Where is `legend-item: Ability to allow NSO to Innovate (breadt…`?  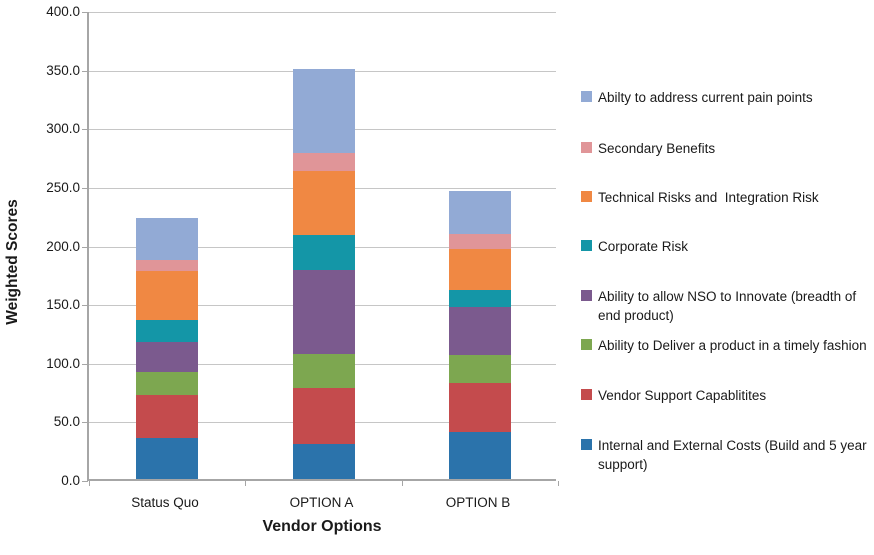 legend-item: Ability to allow NSO to Innovate (breadt… is located at coordinates (726, 306).